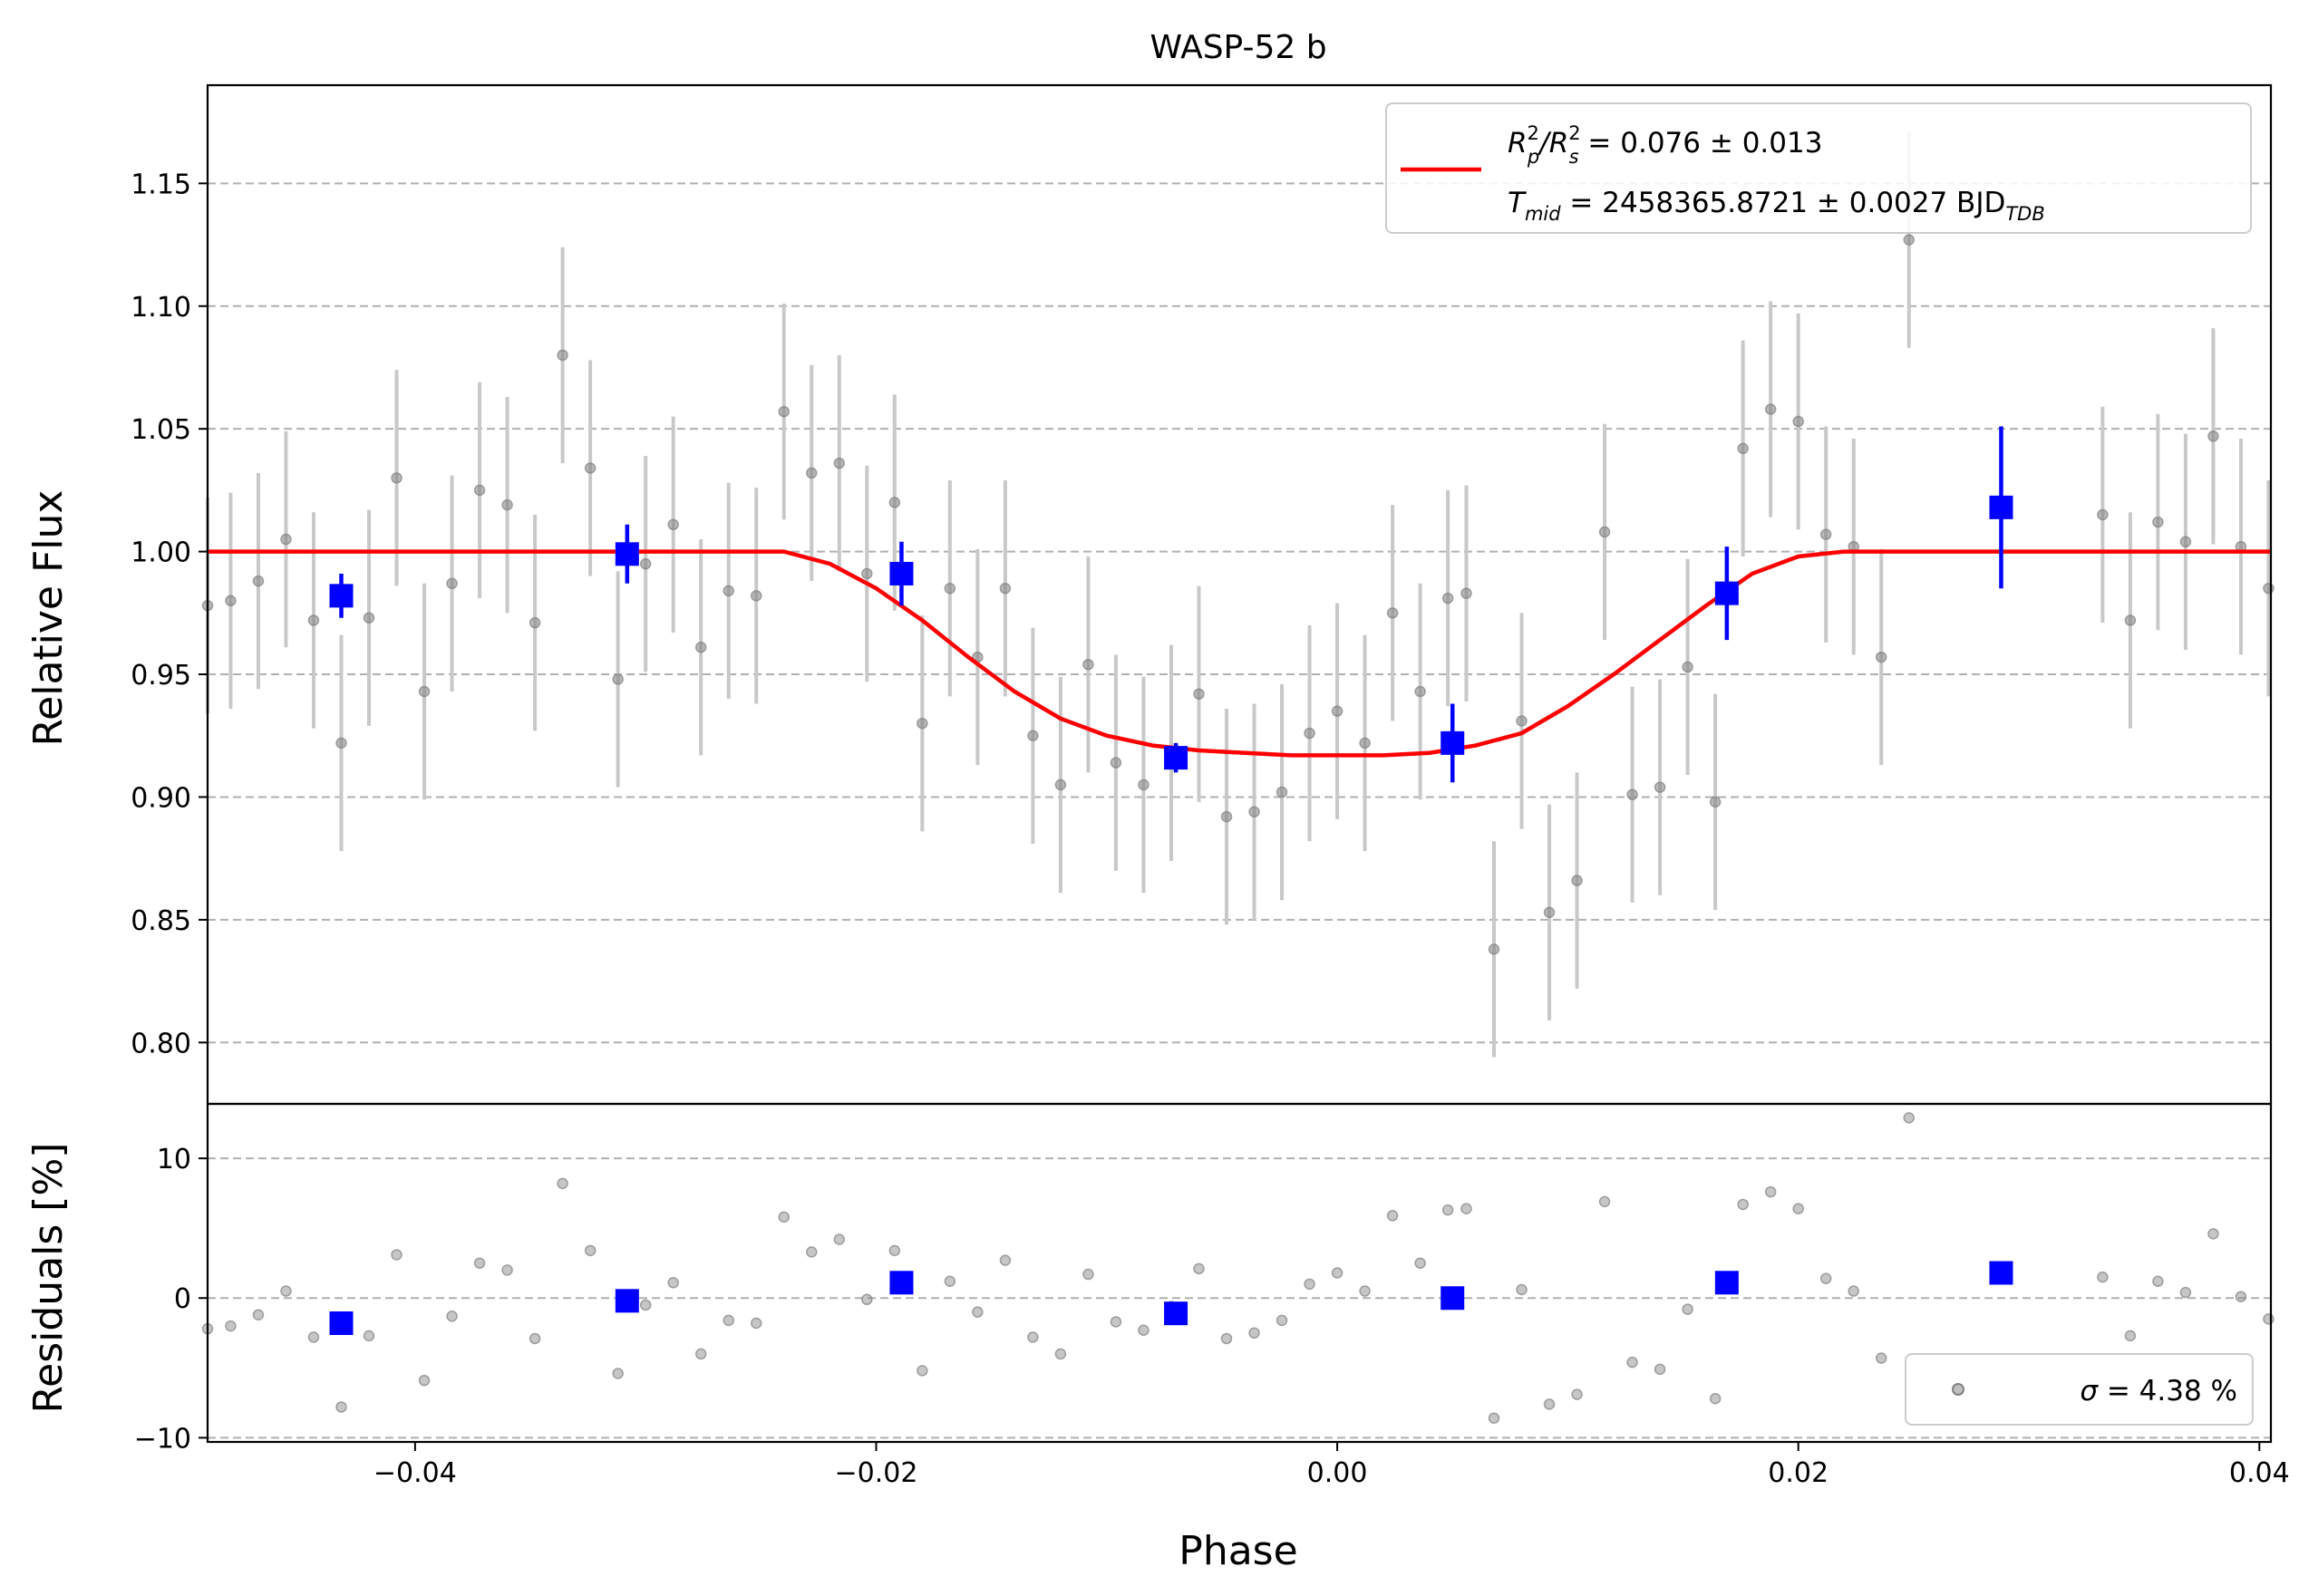 Image resolution: width=2299 pixels, height=1596 pixels. I want to click on residual-y-tick-label: 10, so click(174, 1159).